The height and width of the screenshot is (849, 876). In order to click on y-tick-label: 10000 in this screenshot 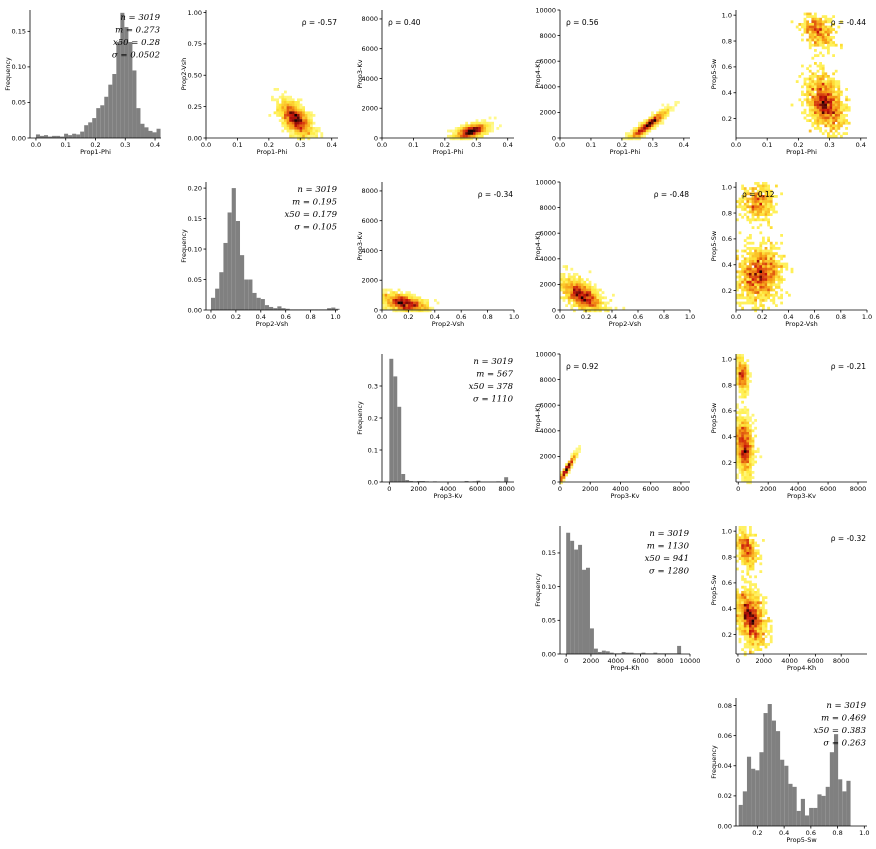, I will do `click(545, 182)`.